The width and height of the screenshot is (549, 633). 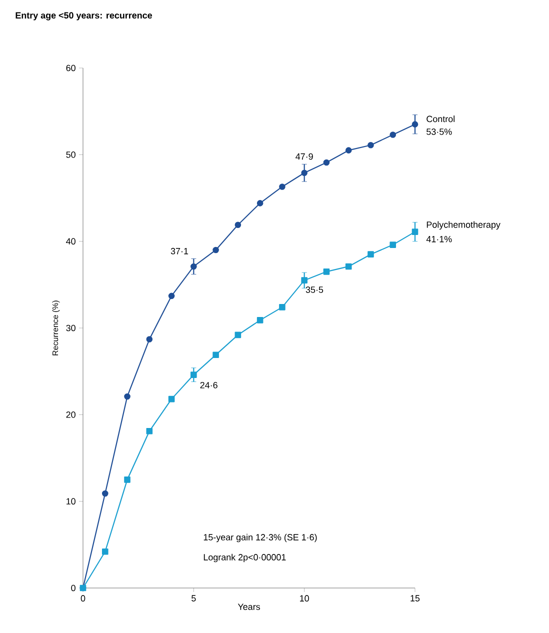 What do you see at coordinates (71, 154) in the screenshot?
I see `y-tick-label: 50` at bounding box center [71, 154].